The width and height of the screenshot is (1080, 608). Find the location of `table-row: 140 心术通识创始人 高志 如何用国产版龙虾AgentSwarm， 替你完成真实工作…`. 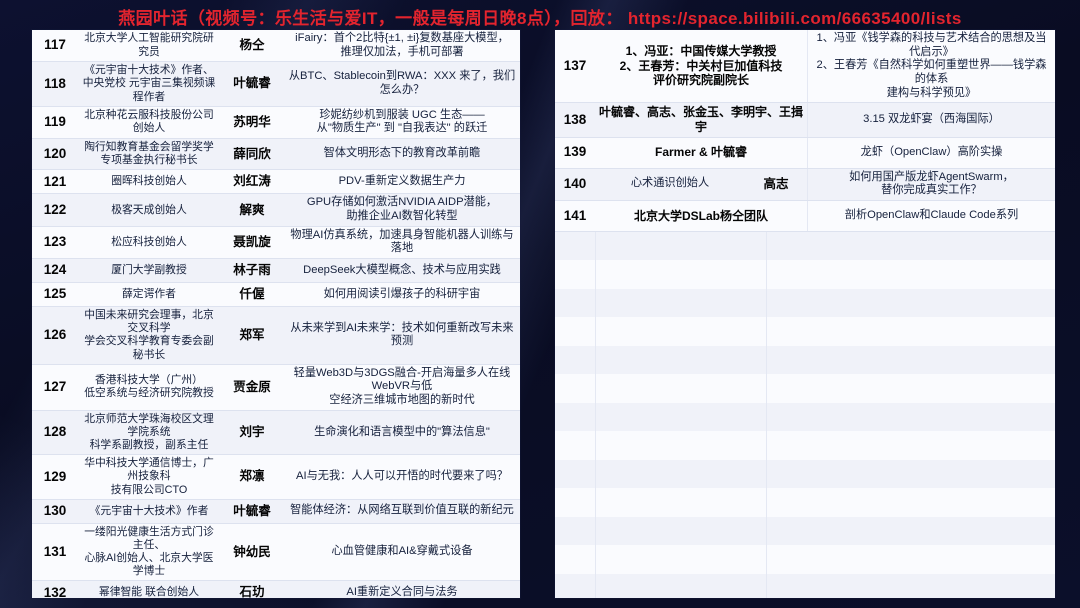

table-row: 140 心术通识创始人 高志 如何用国产版龙虾AgentSwarm， 替你完成真实工作… is located at coordinates (805, 184).